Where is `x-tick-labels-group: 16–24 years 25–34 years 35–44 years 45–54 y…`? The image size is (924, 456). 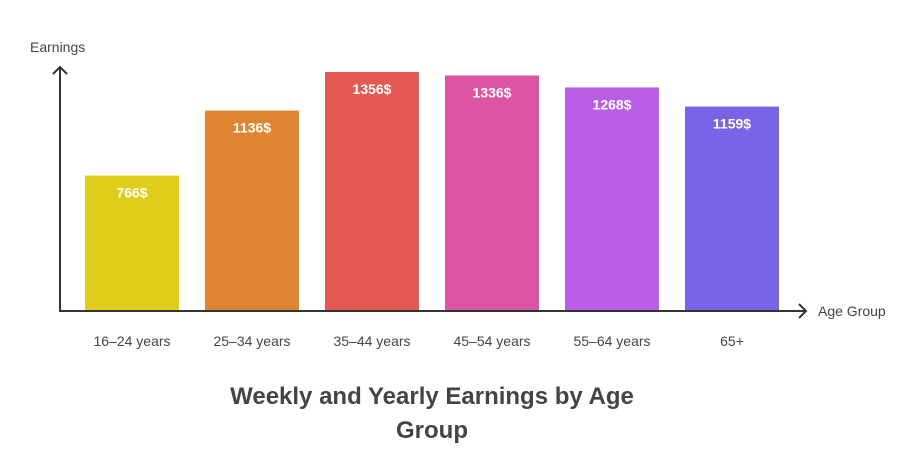
x-tick-labels-group: 16–24 years 25–34 years 35–44 years 45–54 y… is located at coordinates (418, 341).